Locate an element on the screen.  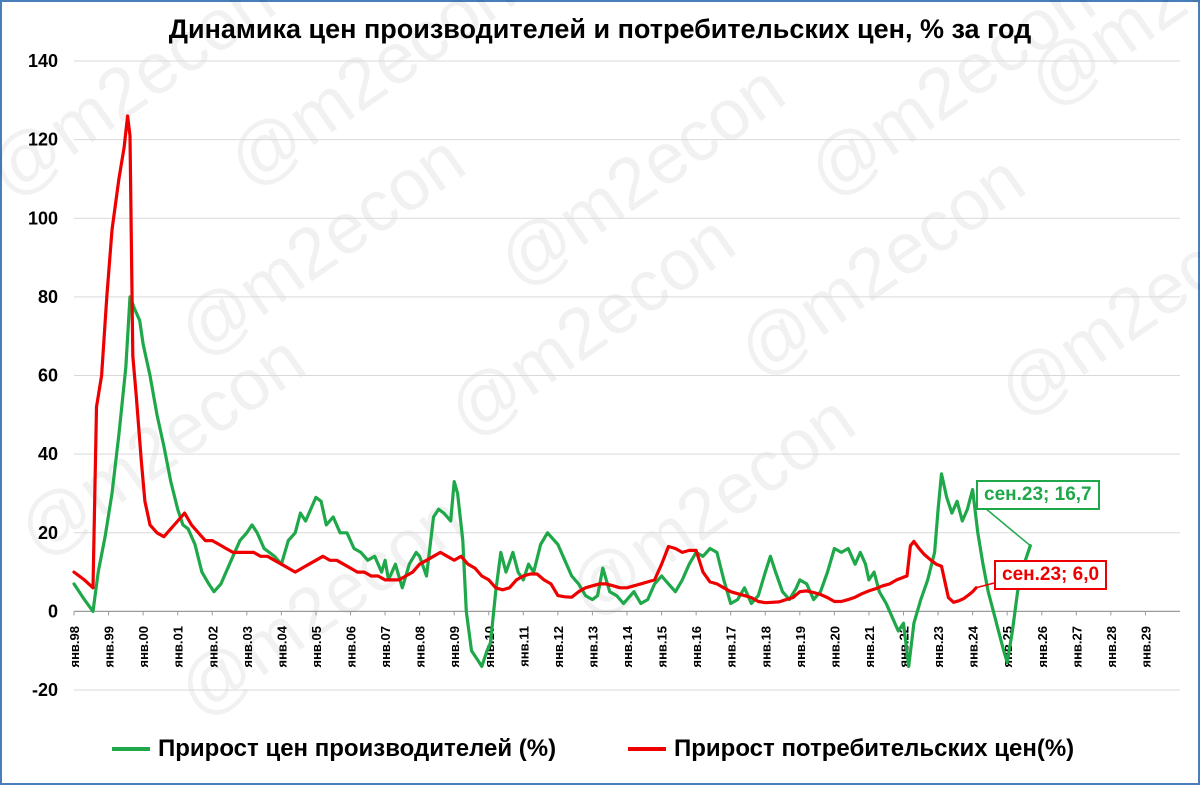
x-tick-label: янв.00 is located at coordinates (143, 647).